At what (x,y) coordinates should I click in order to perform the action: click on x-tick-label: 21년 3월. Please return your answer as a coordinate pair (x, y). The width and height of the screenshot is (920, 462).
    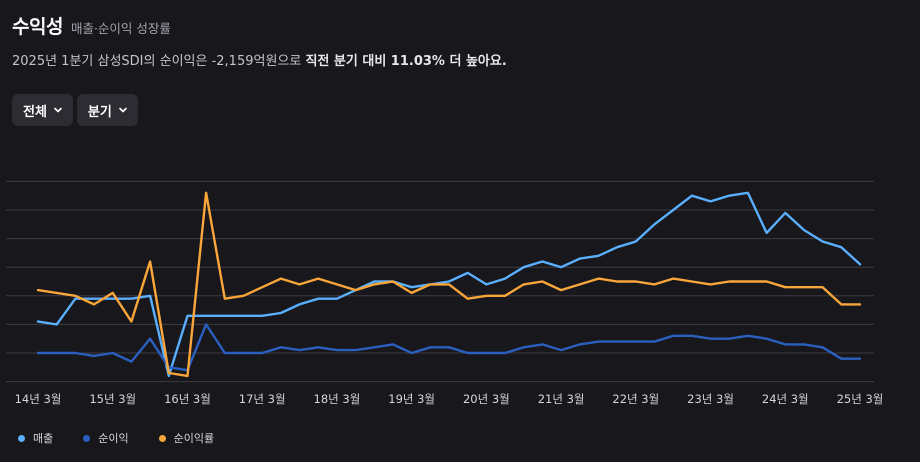
    Looking at the image, I should click on (561, 399).